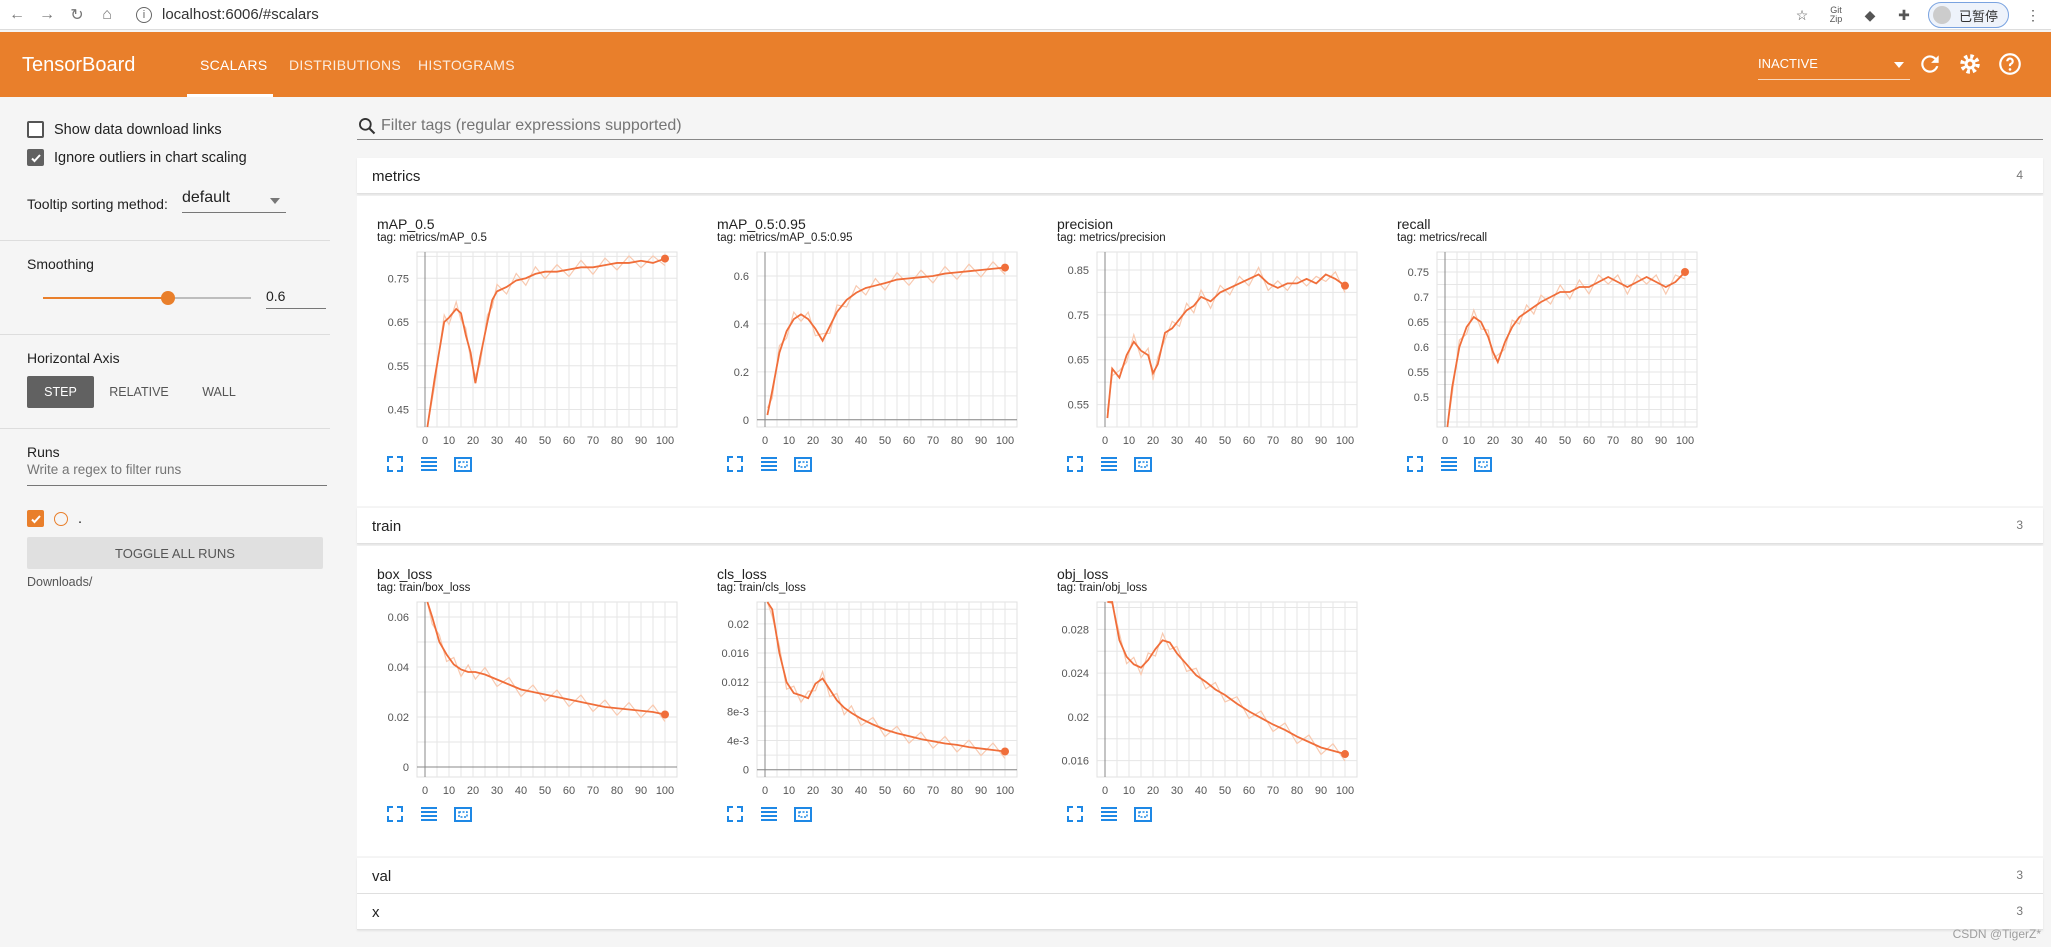  Describe the element at coordinates (107, 14) in the screenshot. I see `home-icon: ⌂` at that location.